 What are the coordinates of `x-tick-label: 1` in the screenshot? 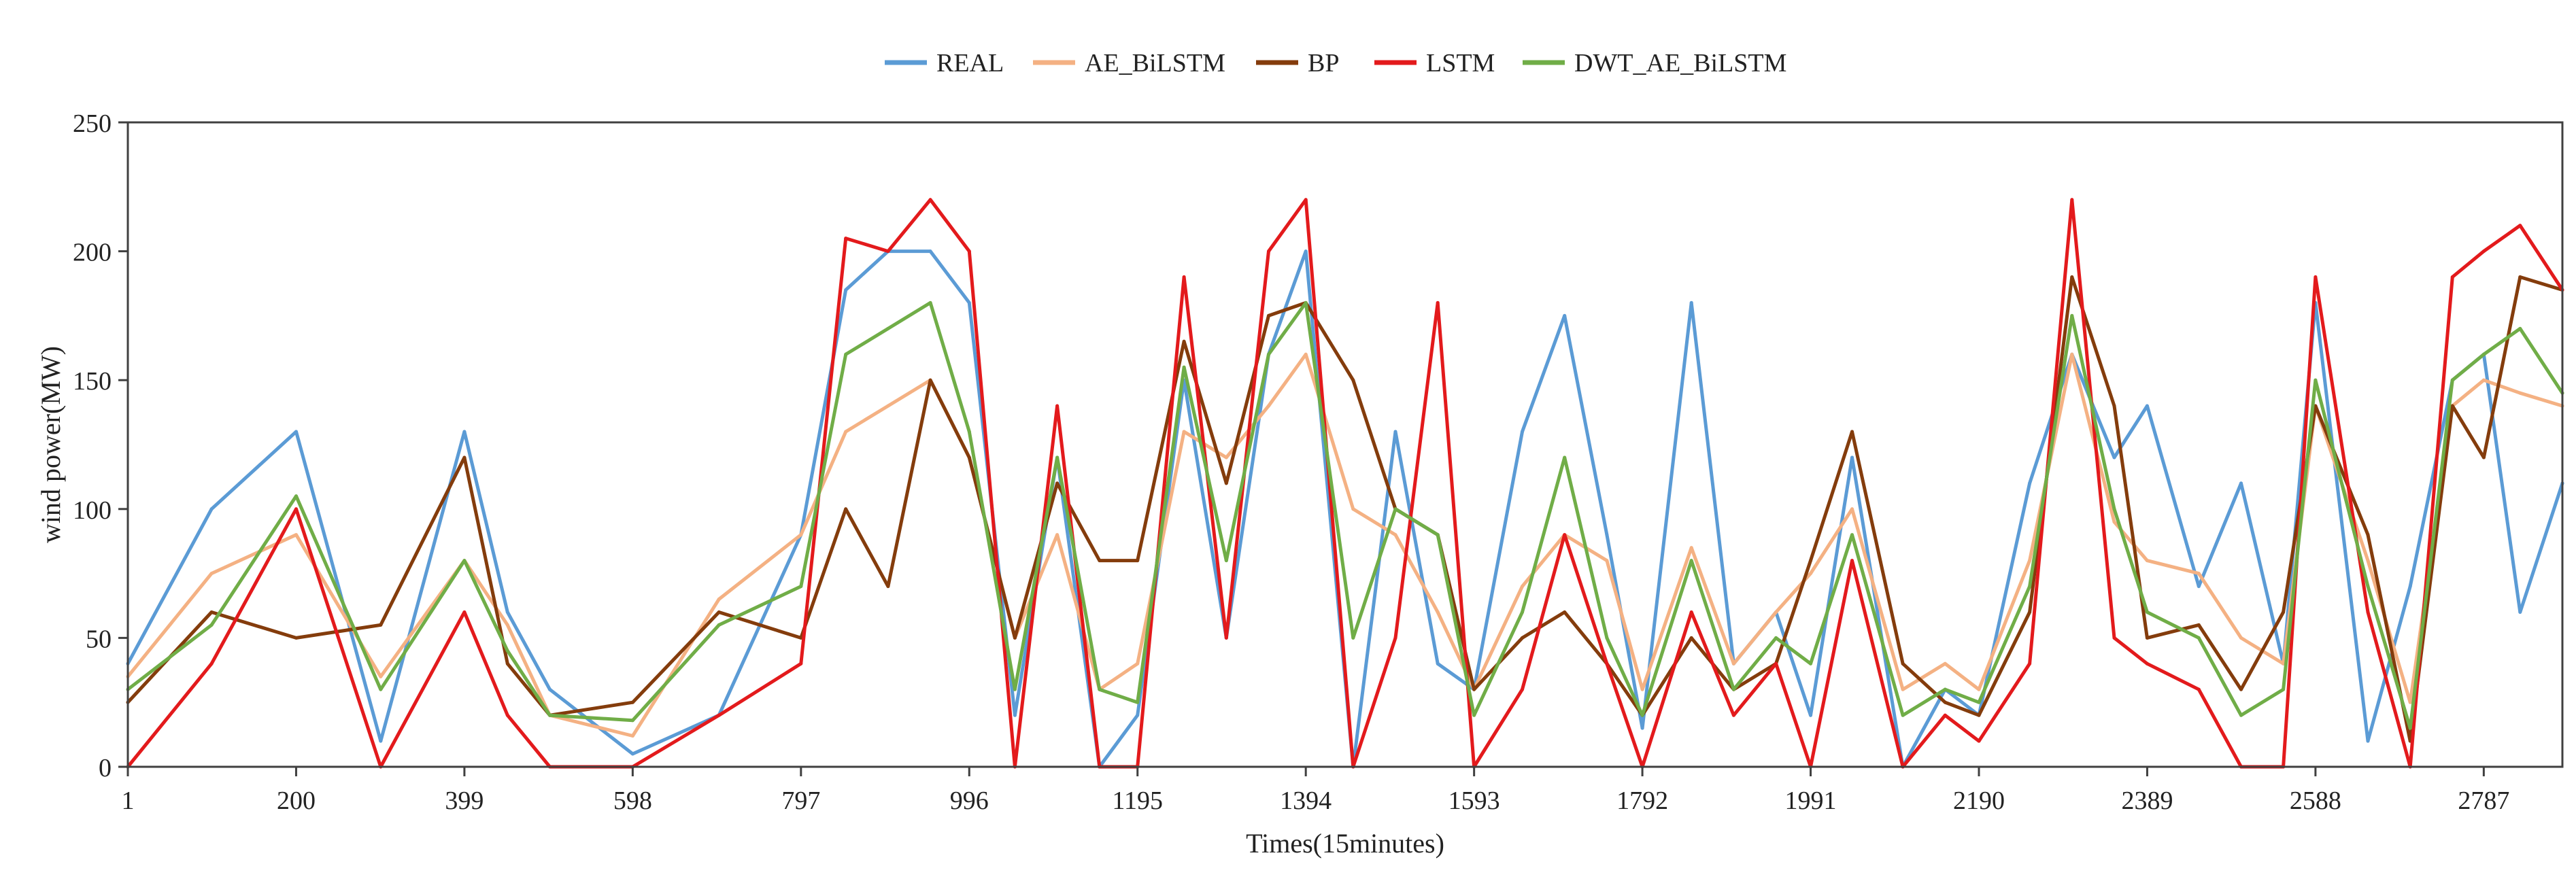 It's located at (128, 801).